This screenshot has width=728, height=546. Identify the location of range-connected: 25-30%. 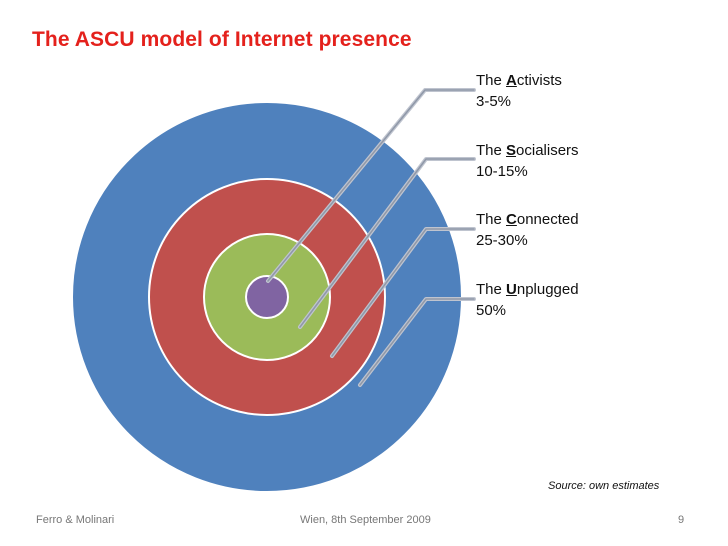
(502, 240).